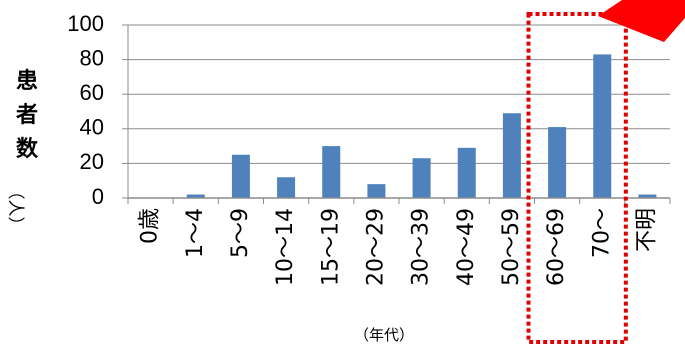 This screenshot has width=685, height=346. I want to click on x-axis-label: （年代）, so click(384, 335).